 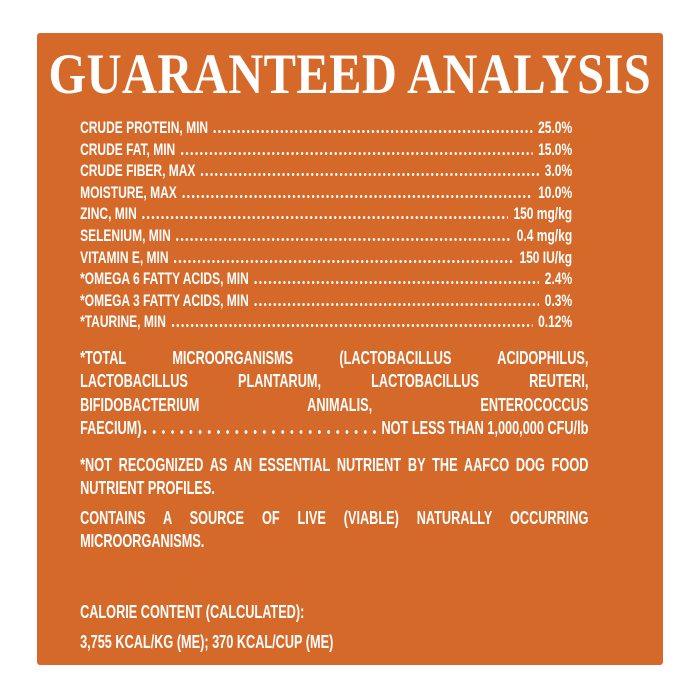 I want to click on table-row: CRUDE FAT, MIN 15.0%, so click(x=326, y=150).